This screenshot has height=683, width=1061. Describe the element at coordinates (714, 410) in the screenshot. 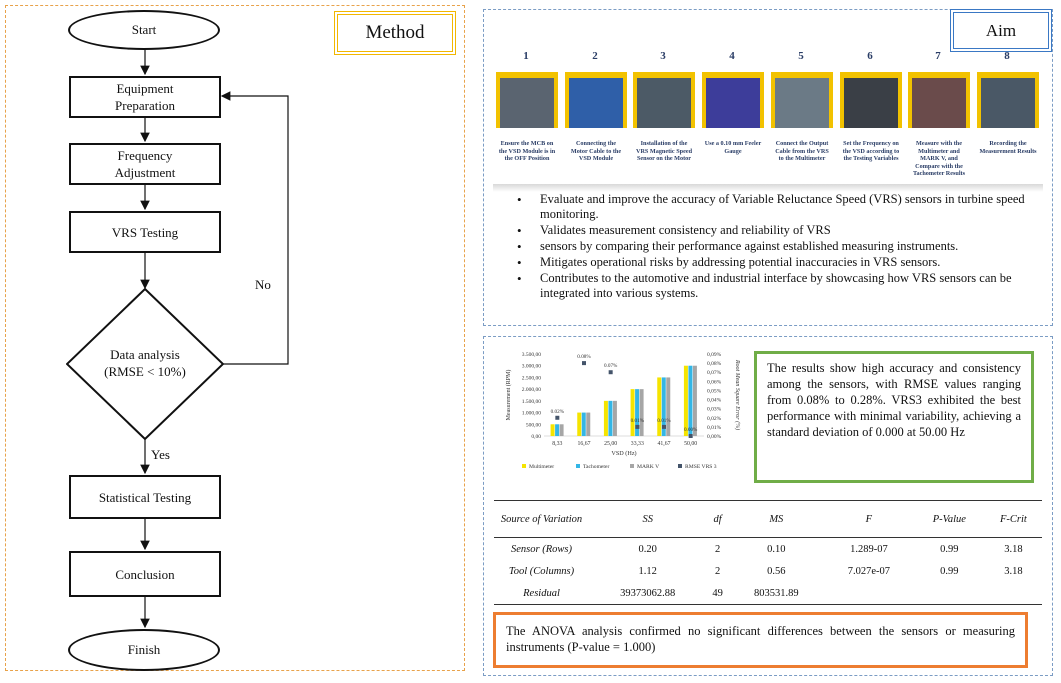

I see `y2-tick-label: 0,03%` at that location.